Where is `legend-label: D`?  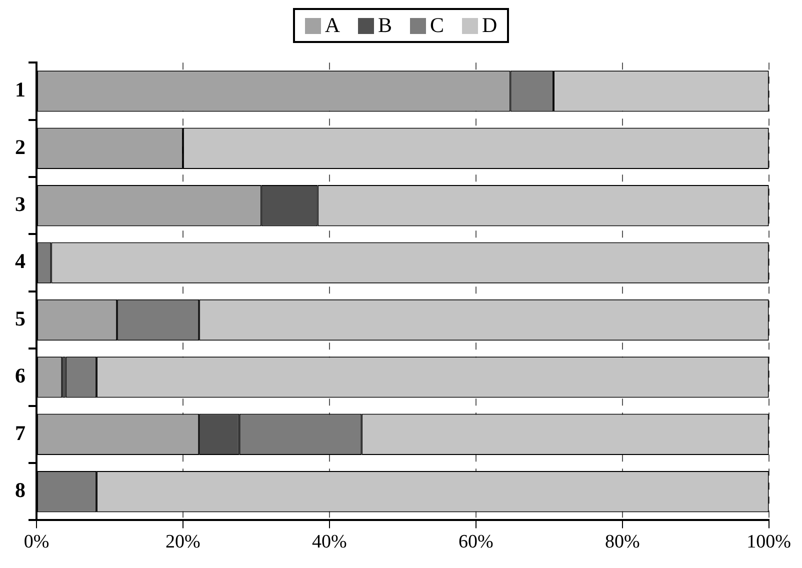 legend-label: D is located at coordinates (490, 25).